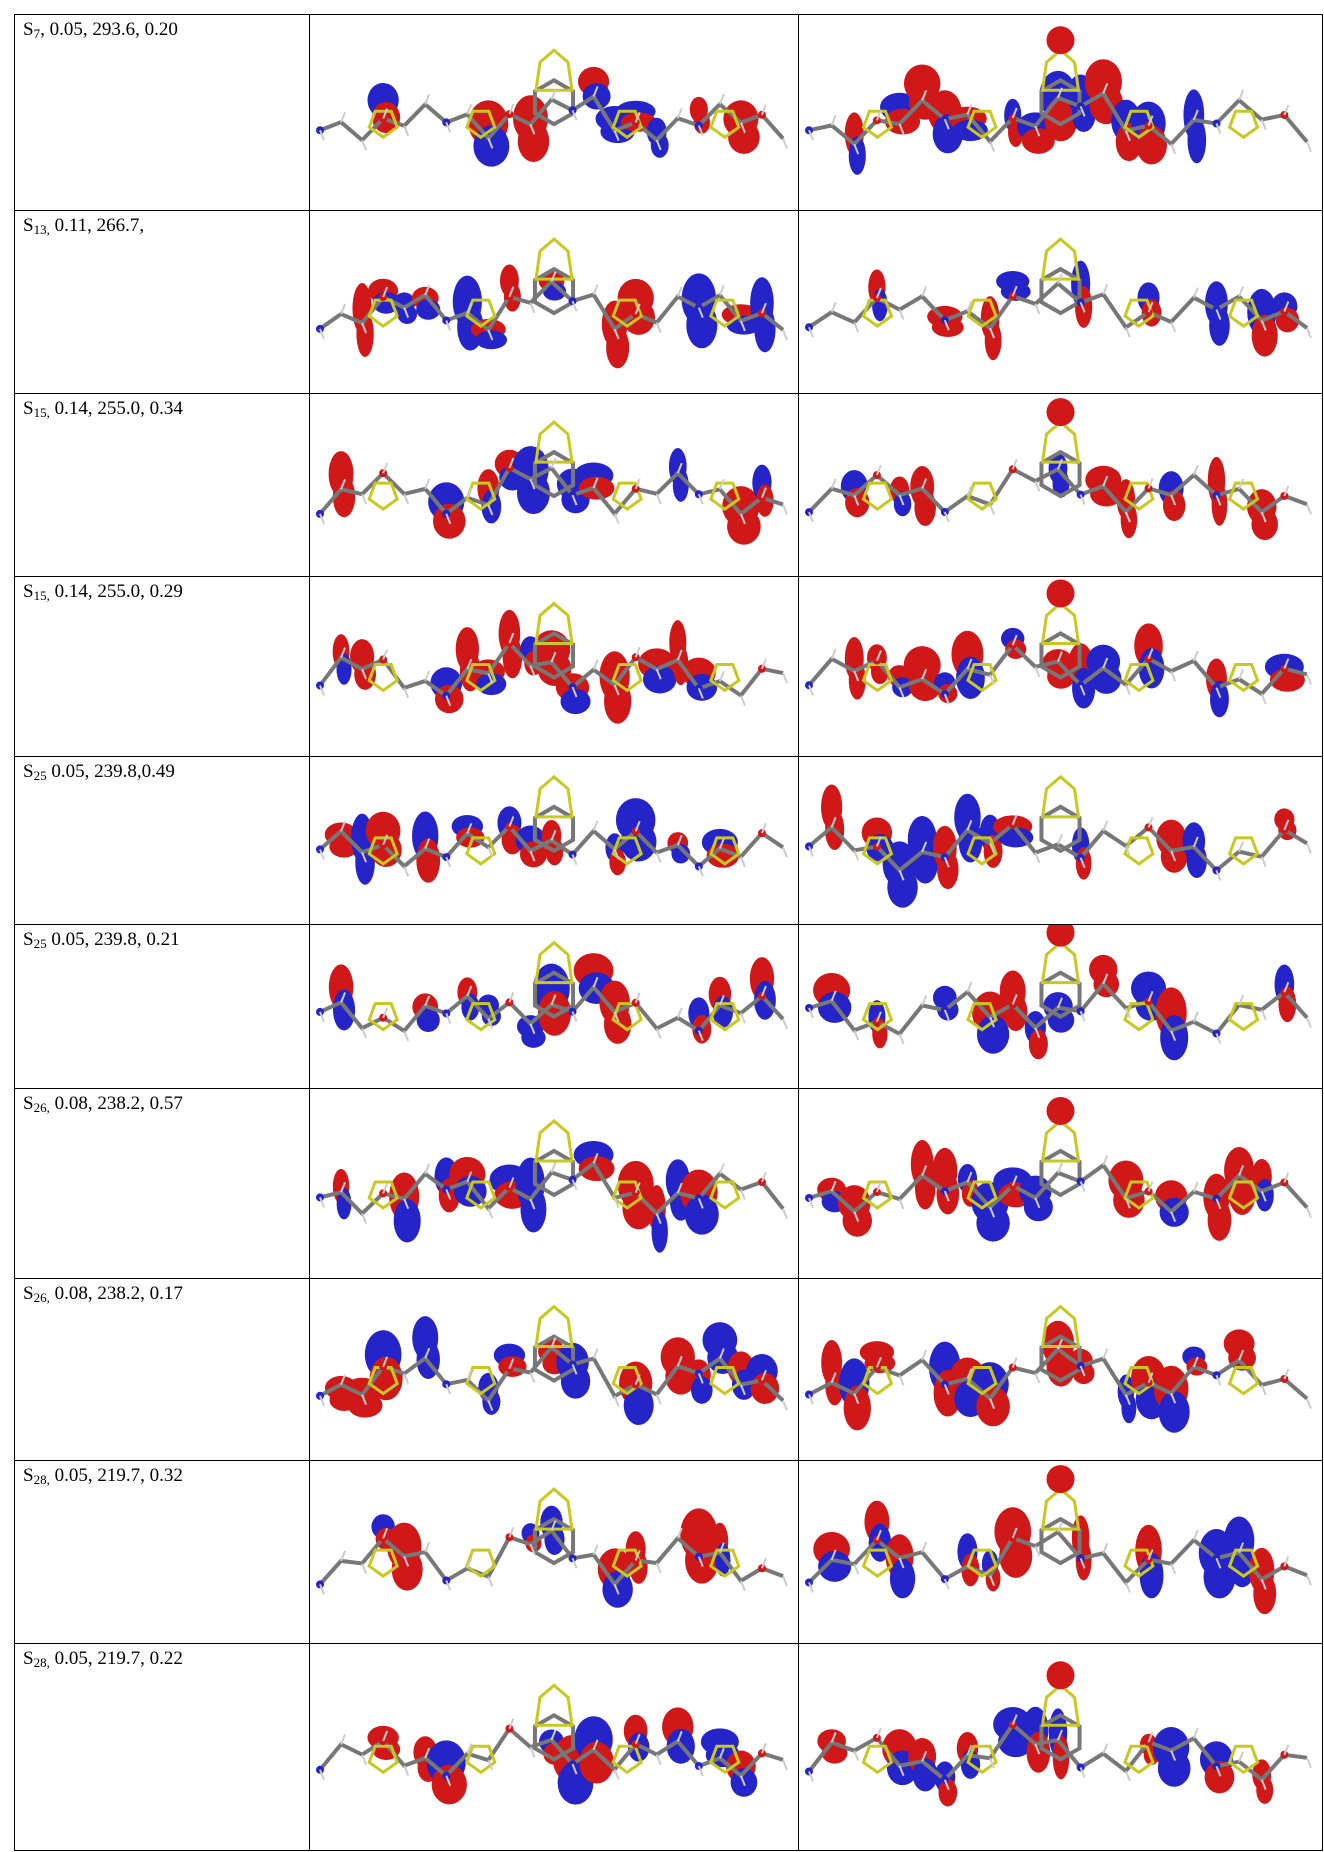 Image resolution: width=1324 pixels, height=1852 pixels. I want to click on label-cell: S25 0.05, 239.8, 0.21, so click(162, 1006).